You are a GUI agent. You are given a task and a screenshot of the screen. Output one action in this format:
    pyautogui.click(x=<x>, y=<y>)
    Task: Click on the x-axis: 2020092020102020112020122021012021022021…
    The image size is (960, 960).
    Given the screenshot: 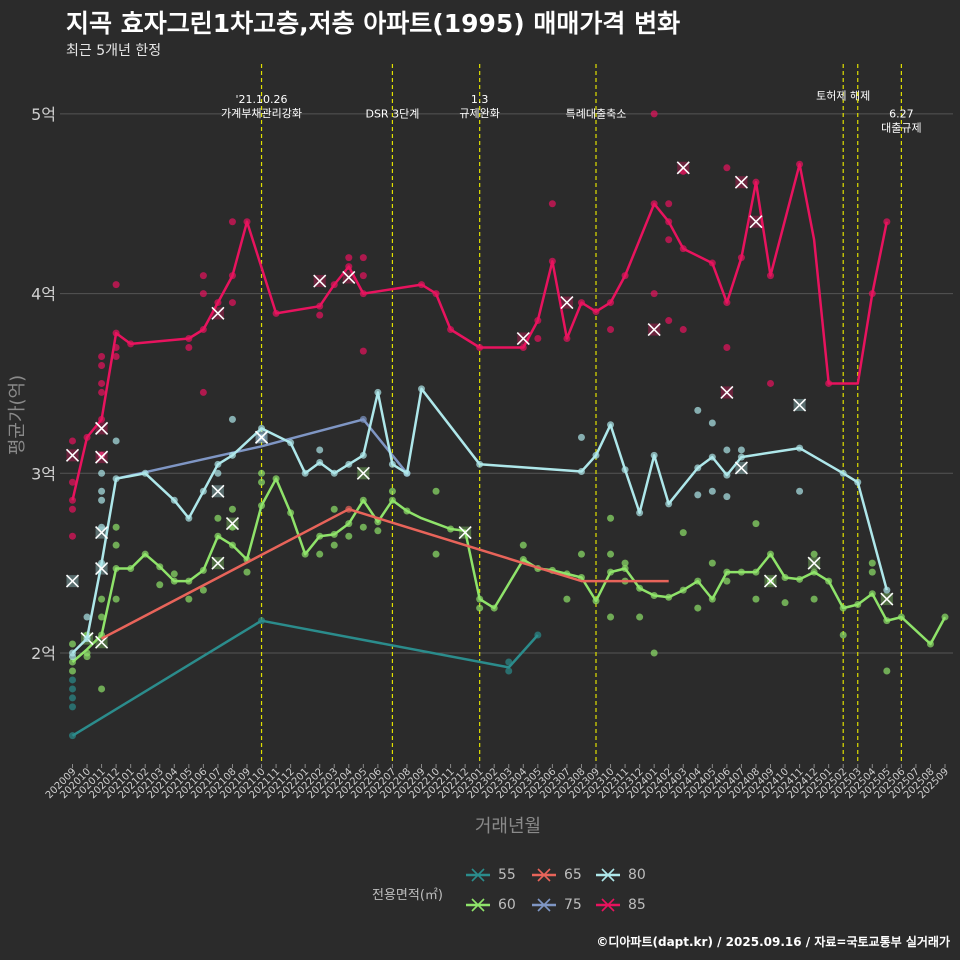 What is the action you would take?
    pyautogui.click(x=497, y=782)
    